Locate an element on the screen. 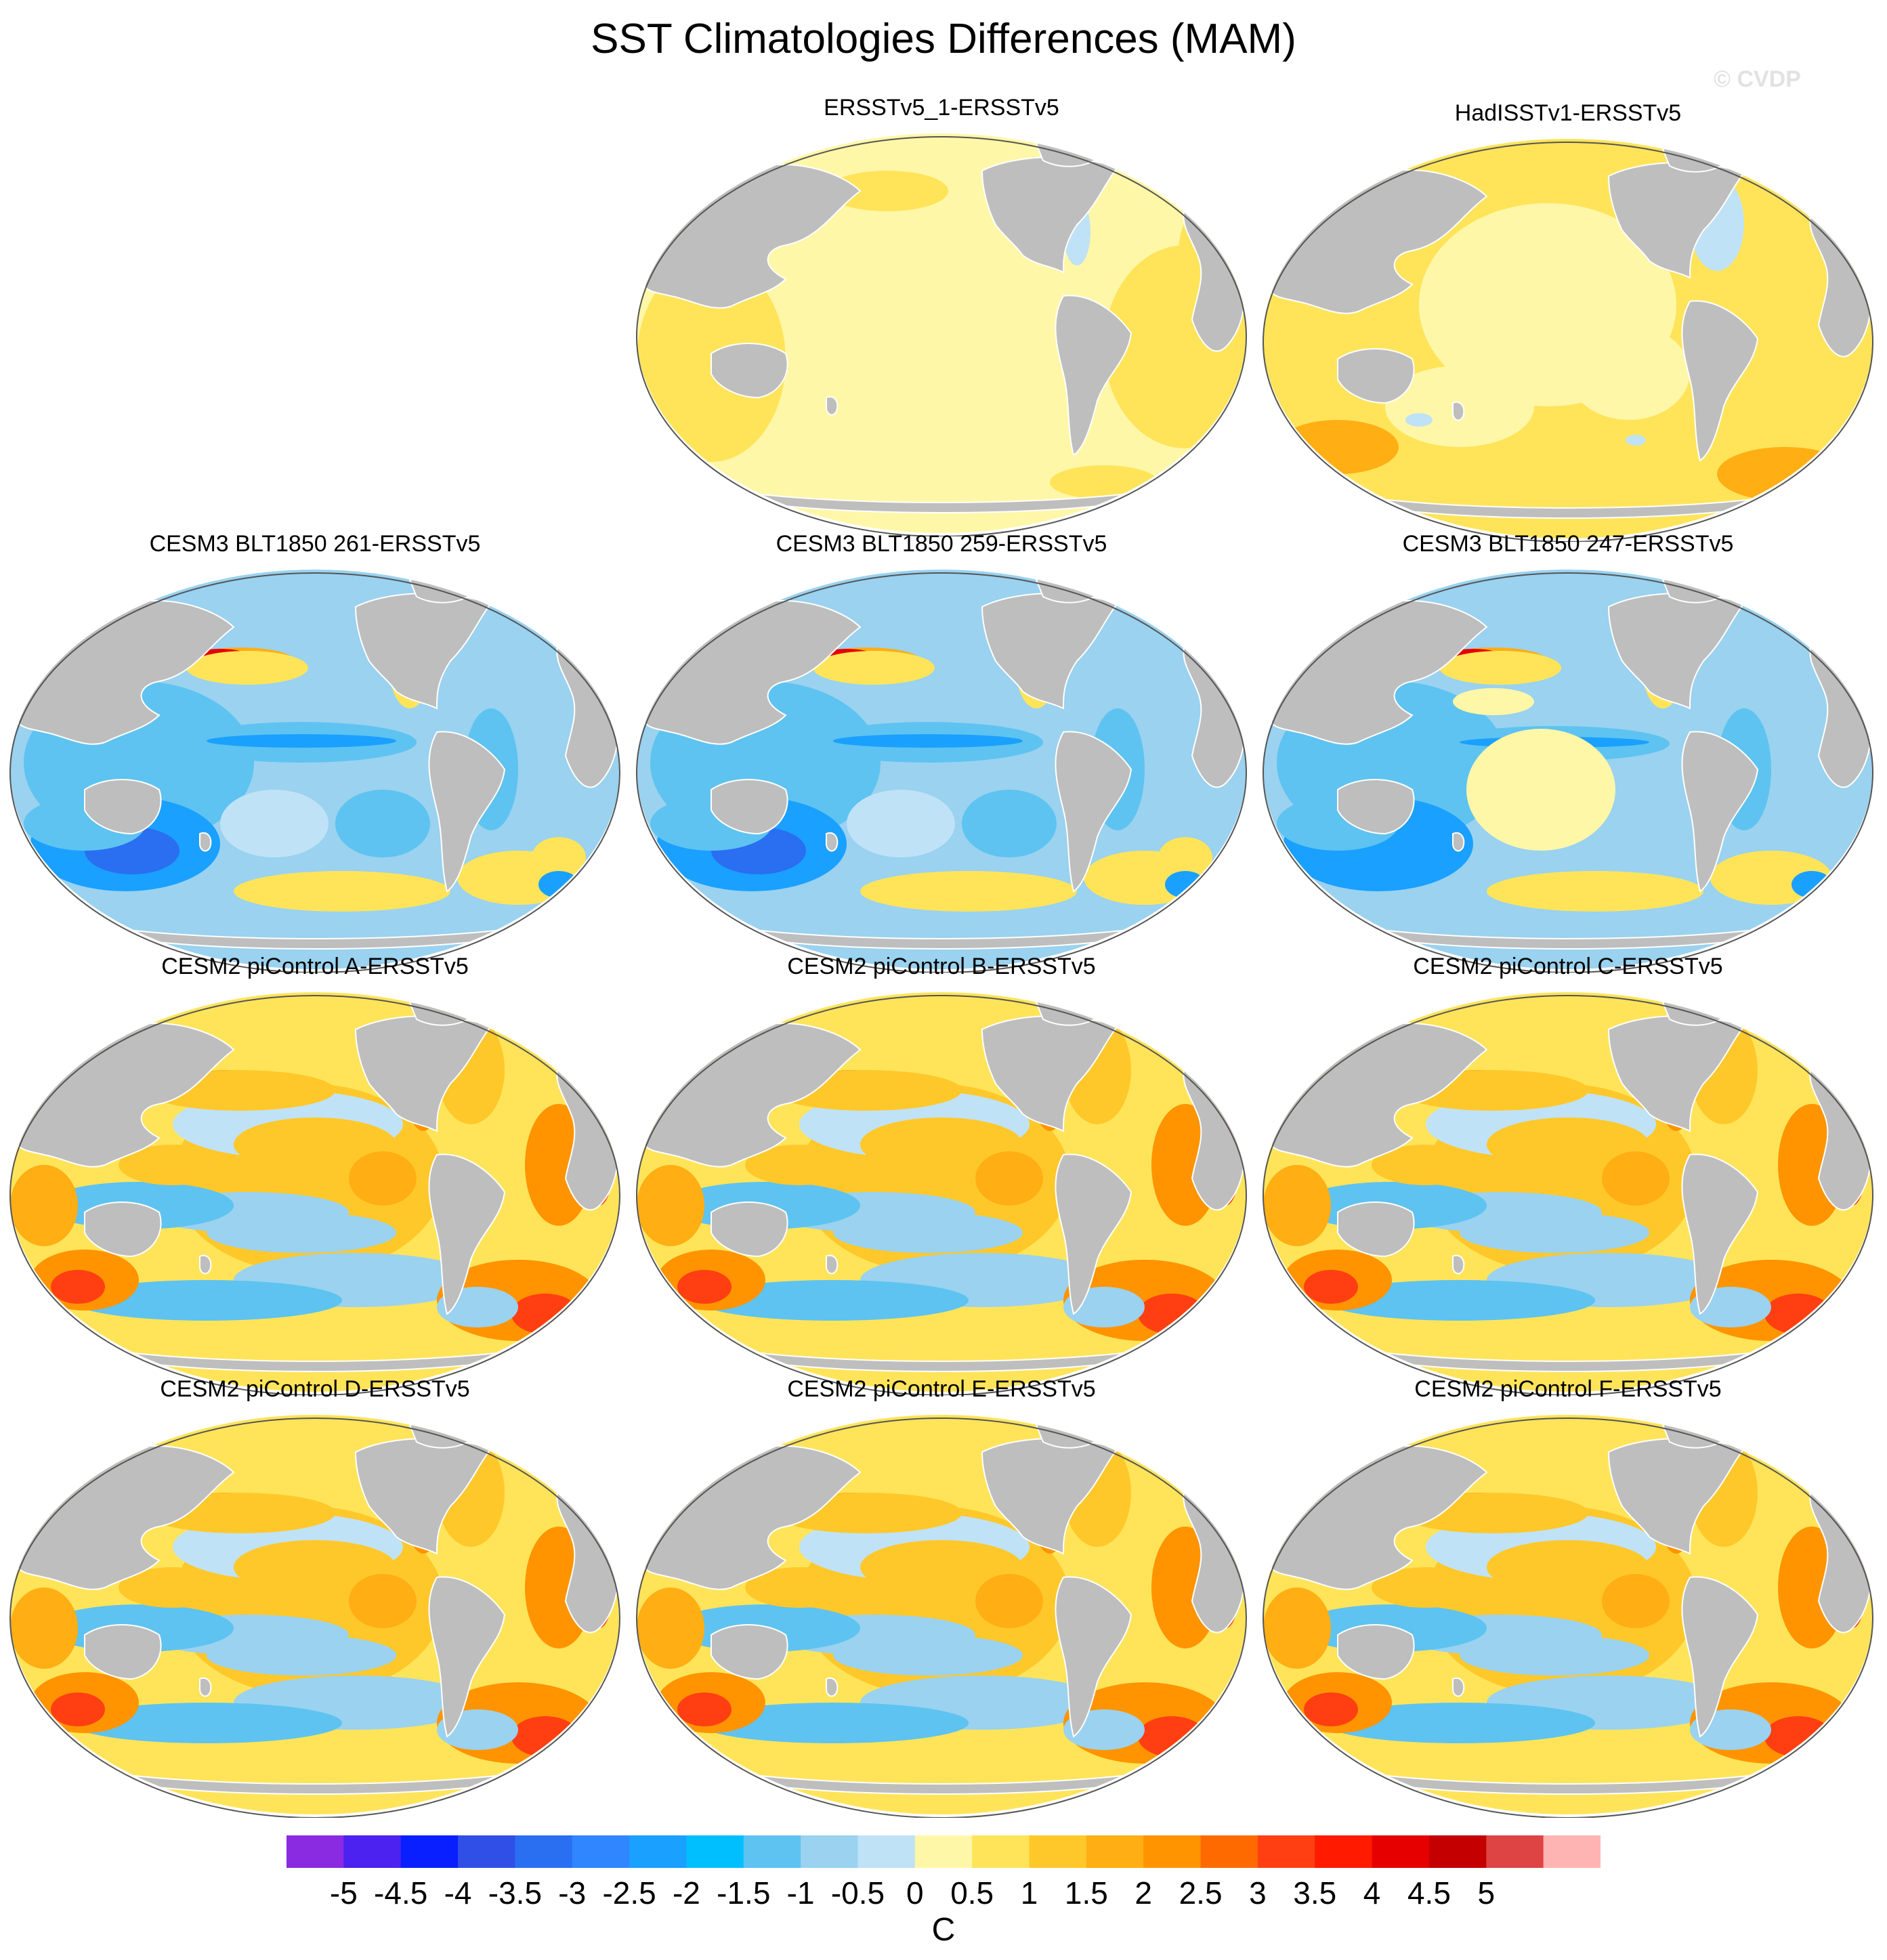 The image size is (1887, 1960). colorbar-tick-label: -0.5 is located at coordinates (858, 1893).